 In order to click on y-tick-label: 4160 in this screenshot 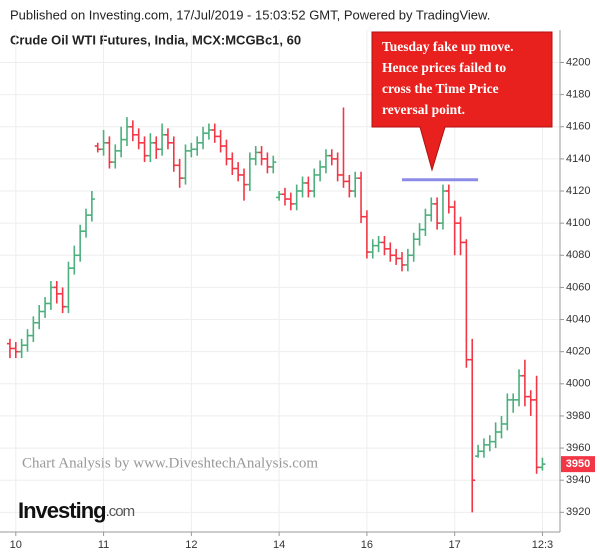, I will do `click(578, 127)`.